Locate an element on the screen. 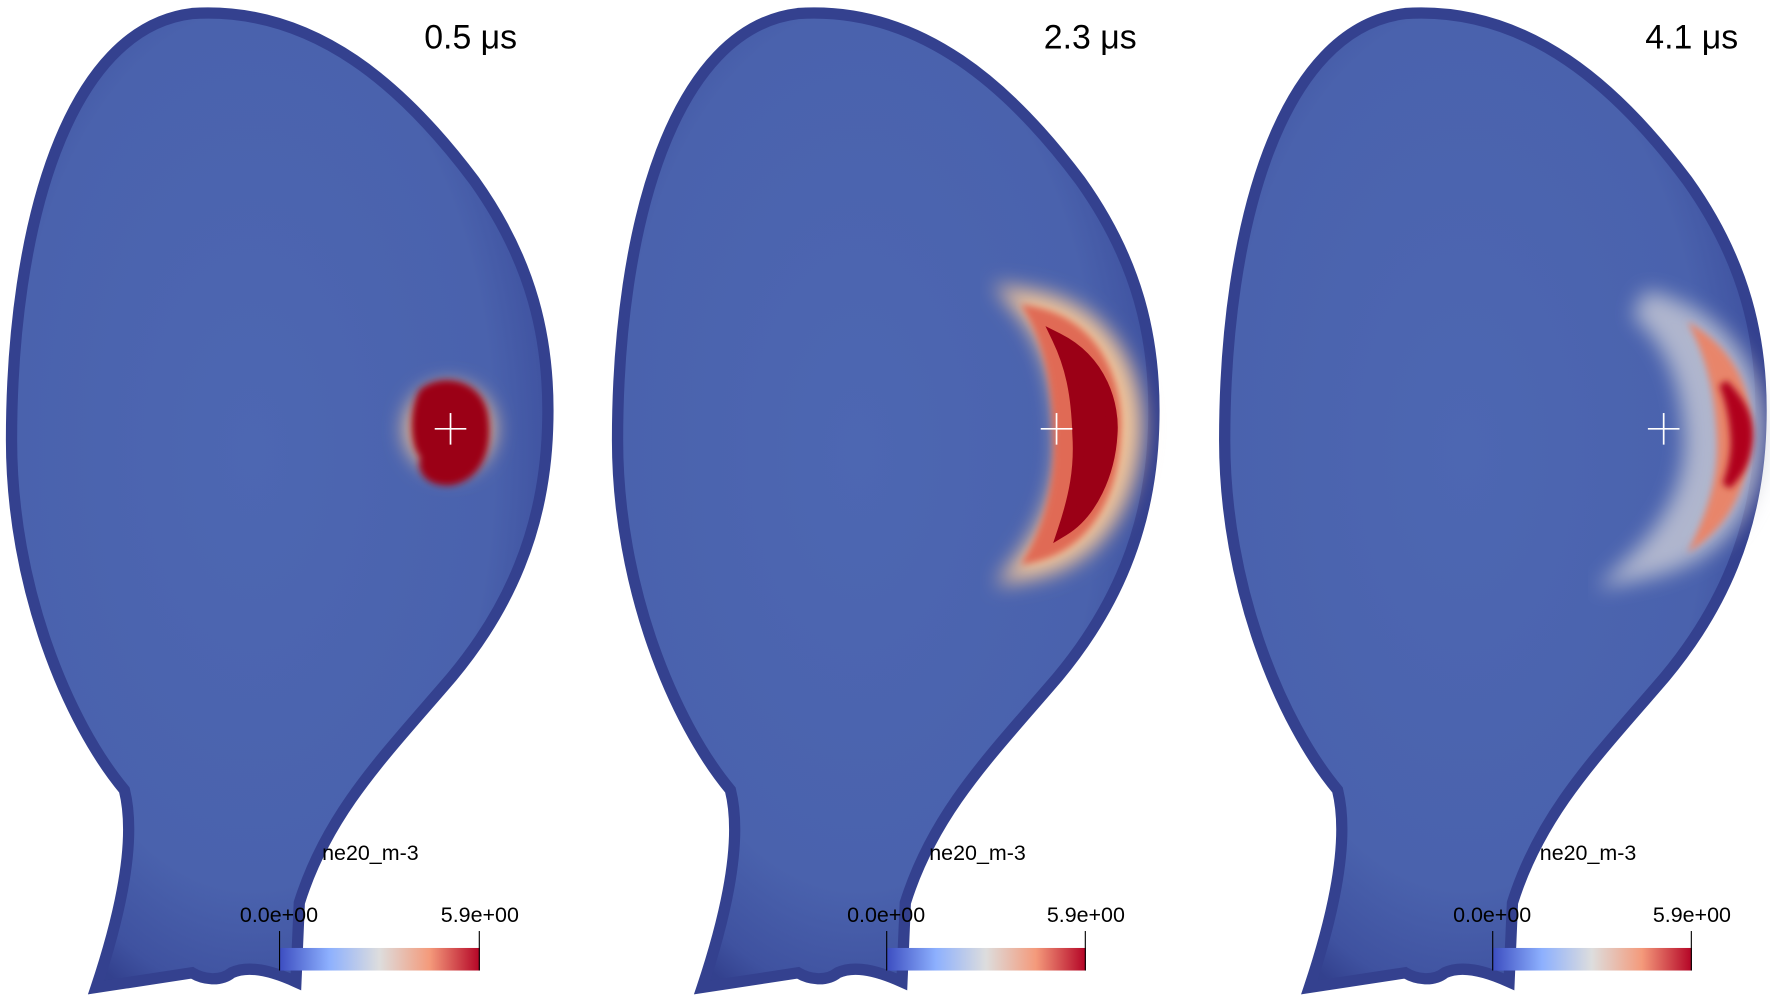  time-label: 4.1 μs is located at coordinates (1691, 38).